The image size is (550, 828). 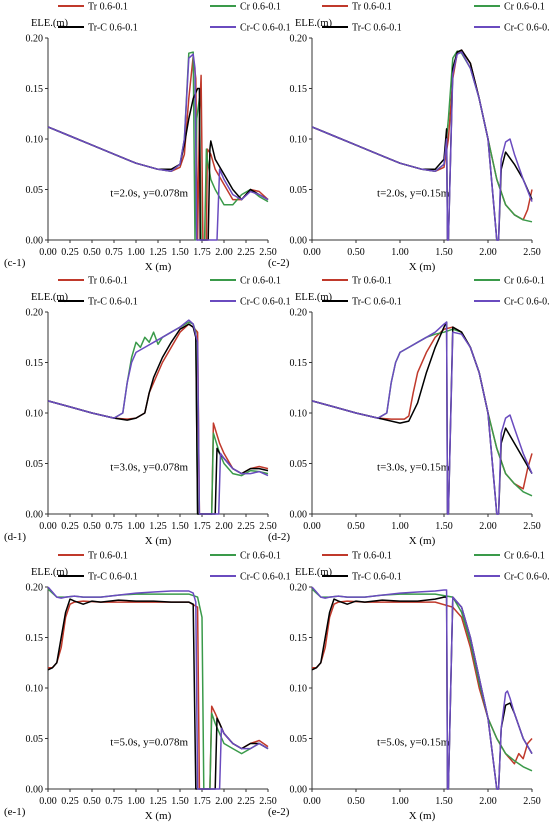 I want to click on panel-label: (d-1), so click(x=15, y=537).